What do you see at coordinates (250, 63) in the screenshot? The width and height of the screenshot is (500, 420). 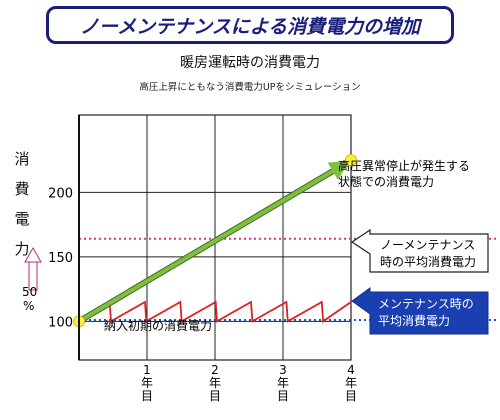 I see `chart-title: 暖房運転時の消費電力` at bounding box center [250, 63].